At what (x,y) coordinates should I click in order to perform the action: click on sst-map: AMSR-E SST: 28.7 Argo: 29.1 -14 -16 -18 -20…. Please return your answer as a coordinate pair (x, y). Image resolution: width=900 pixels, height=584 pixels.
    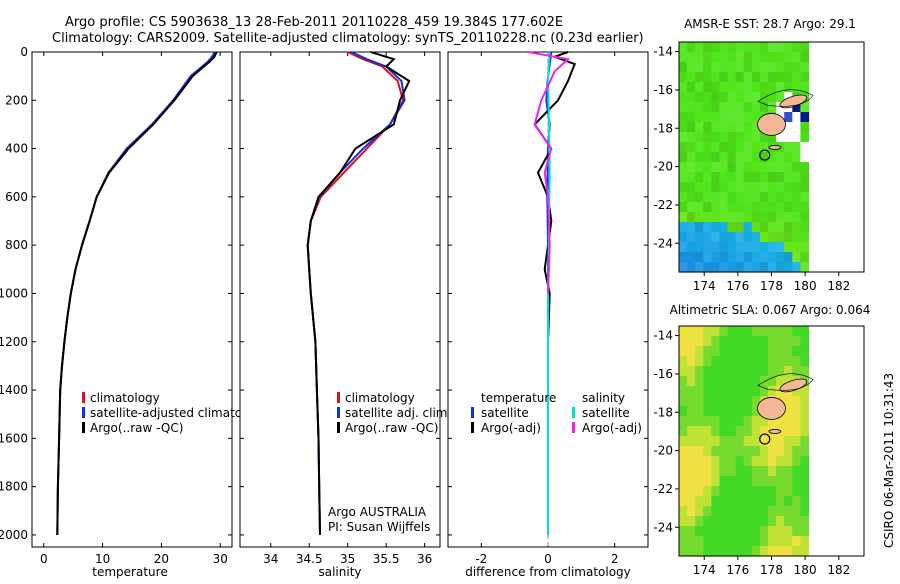
    Looking at the image, I should click on (759, 155).